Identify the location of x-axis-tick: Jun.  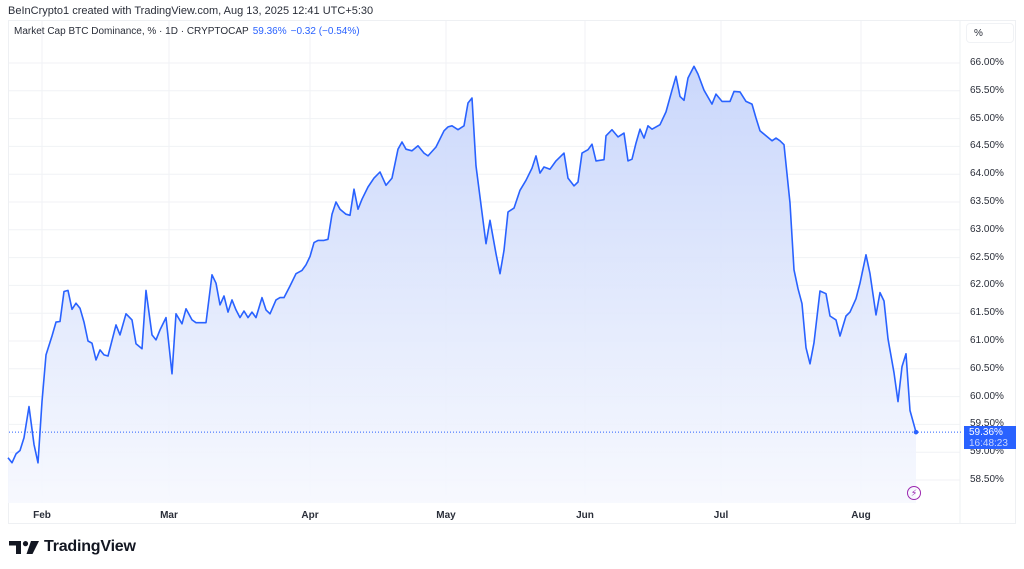
(585, 515).